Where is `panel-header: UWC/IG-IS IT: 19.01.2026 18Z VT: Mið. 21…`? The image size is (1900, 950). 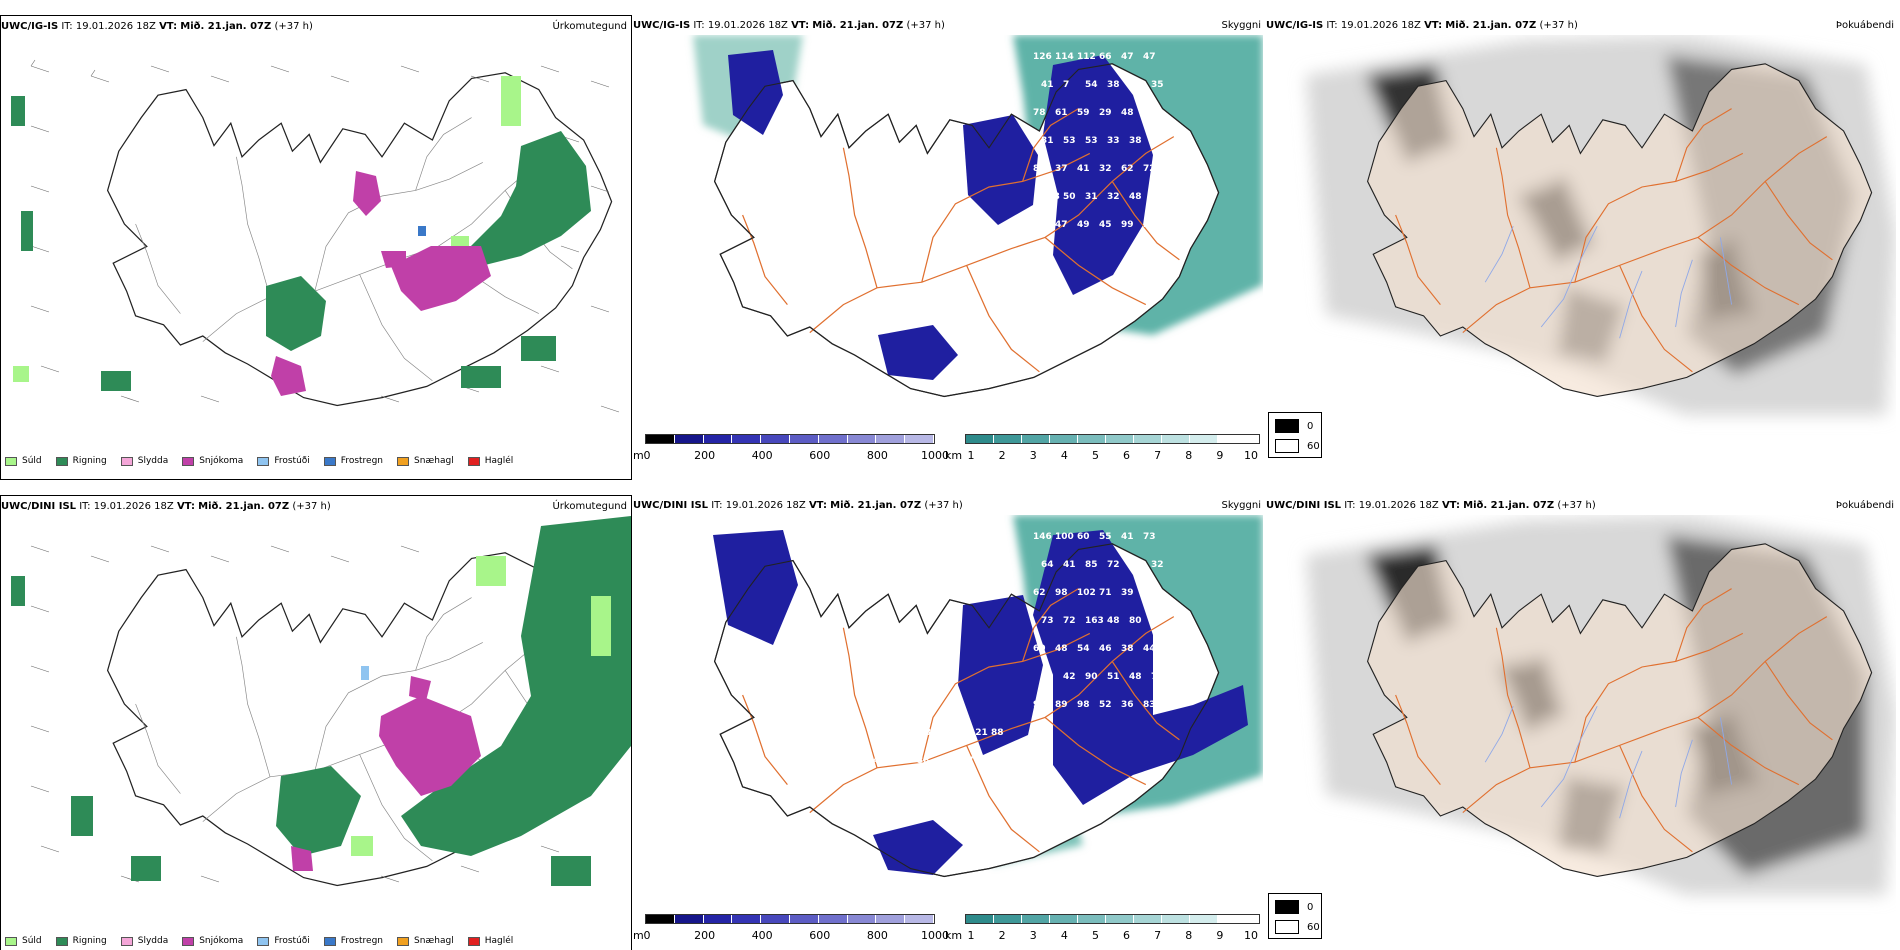 panel-header: UWC/IG-IS IT: 19.01.2026 18Z VT: Mið. 21… is located at coordinates (949, 26).